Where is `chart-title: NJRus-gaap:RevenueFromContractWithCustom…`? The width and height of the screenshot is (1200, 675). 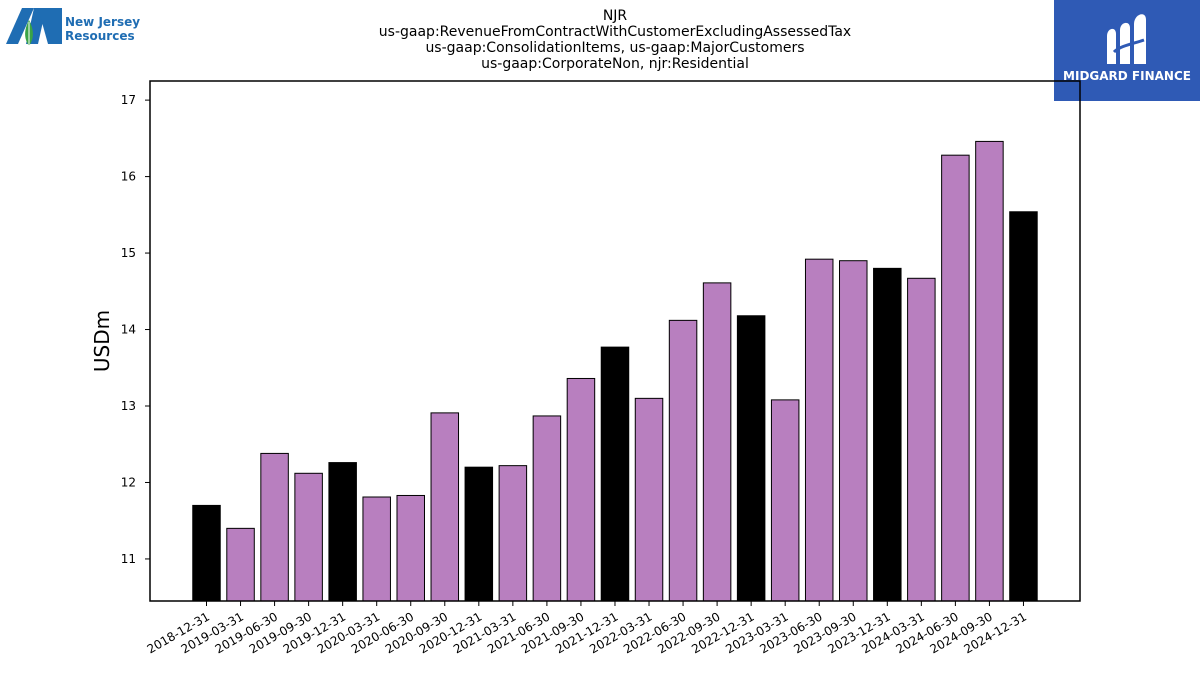 chart-title: NJRus-gaap:RevenueFromContractWithCustom… is located at coordinates (615, 40).